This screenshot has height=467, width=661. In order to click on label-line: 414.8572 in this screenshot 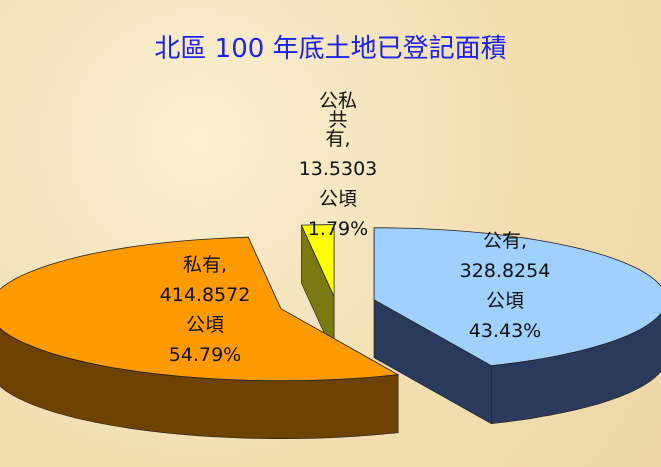, I will do `click(205, 295)`.